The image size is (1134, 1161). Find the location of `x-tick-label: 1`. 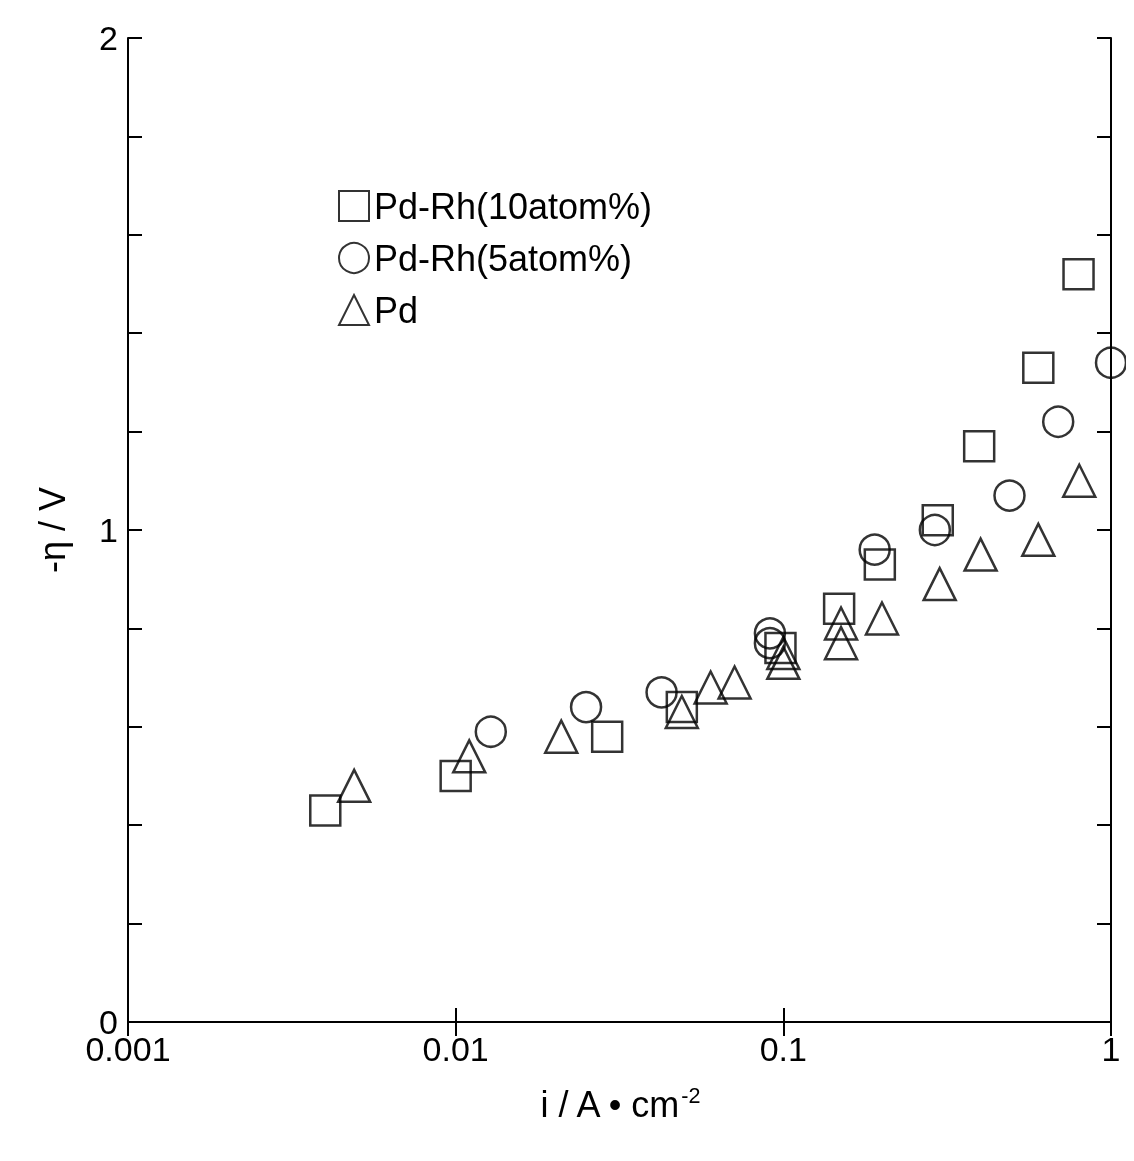

x-tick-label: 1 is located at coordinates (1111, 1049).